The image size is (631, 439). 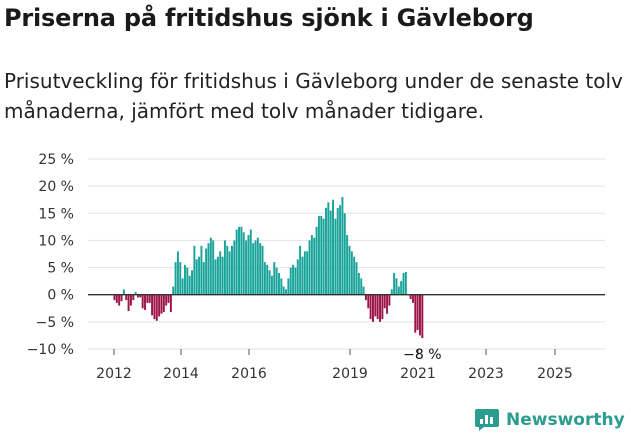 What do you see at coordinates (269, 18) in the screenshot?
I see `chart-title: Priserna på fritidshus sjönk i Gävleborg` at bounding box center [269, 18].